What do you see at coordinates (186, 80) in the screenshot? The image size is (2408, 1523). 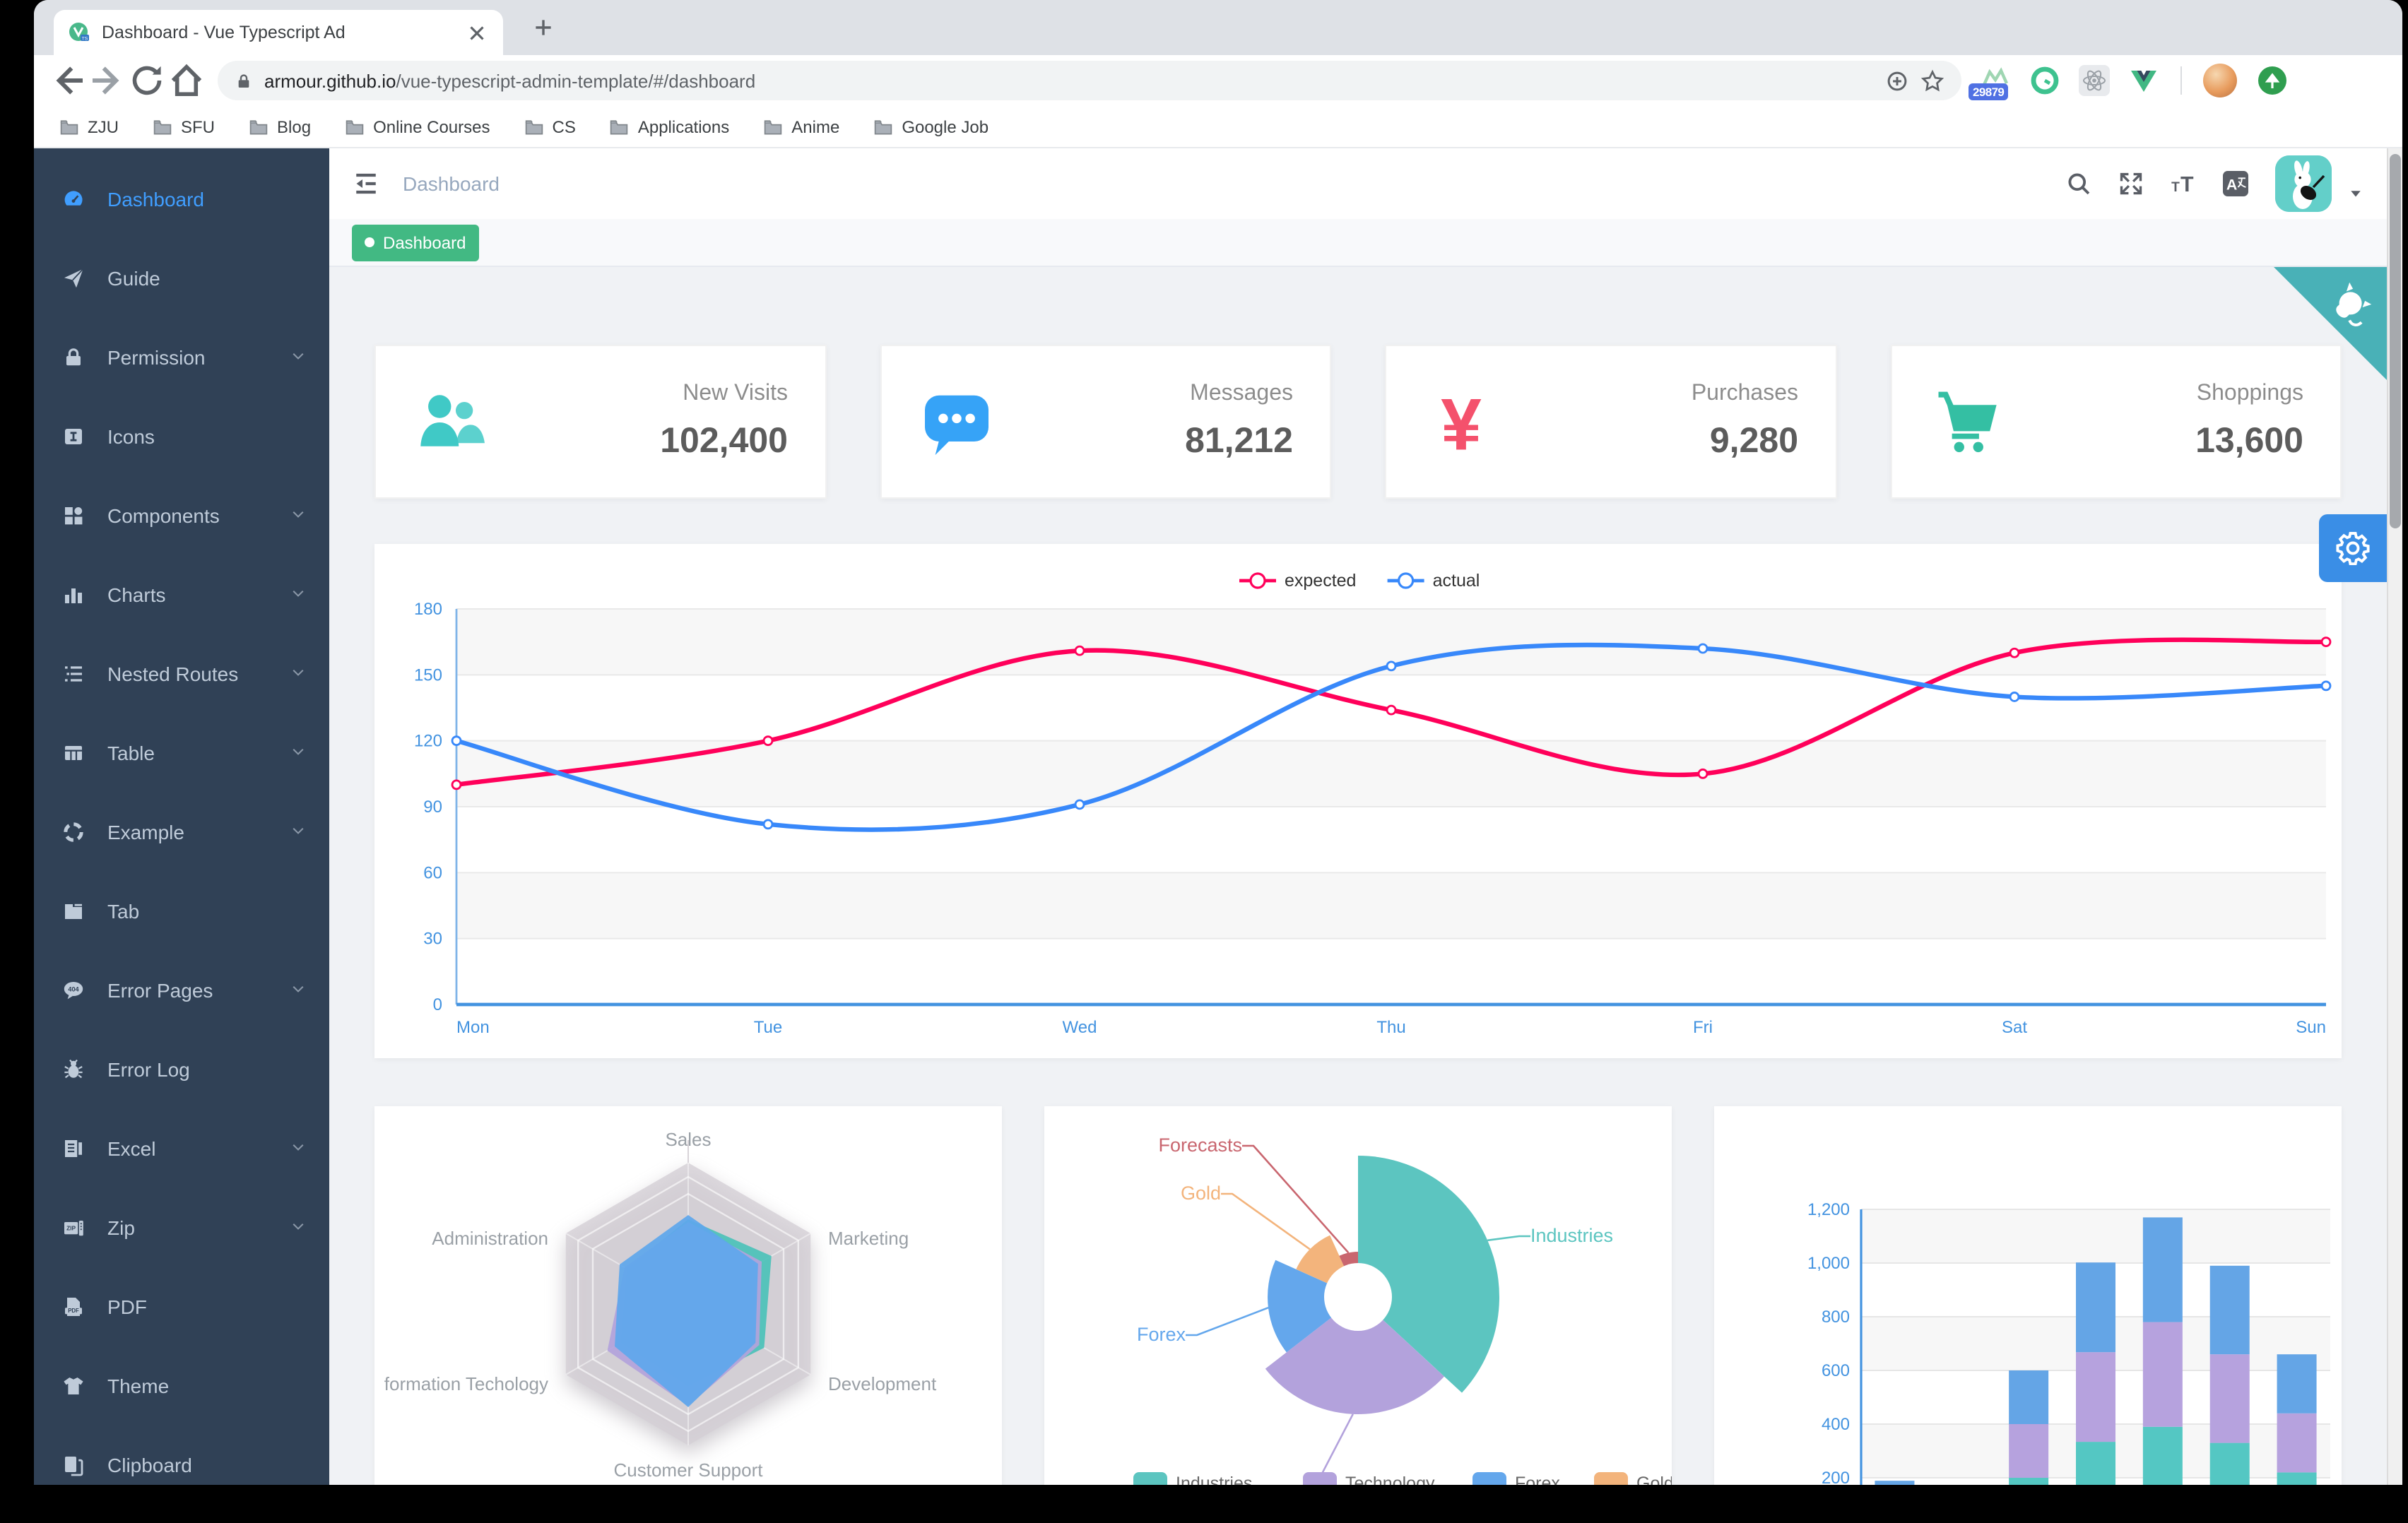 I see `home-button` at bounding box center [186, 80].